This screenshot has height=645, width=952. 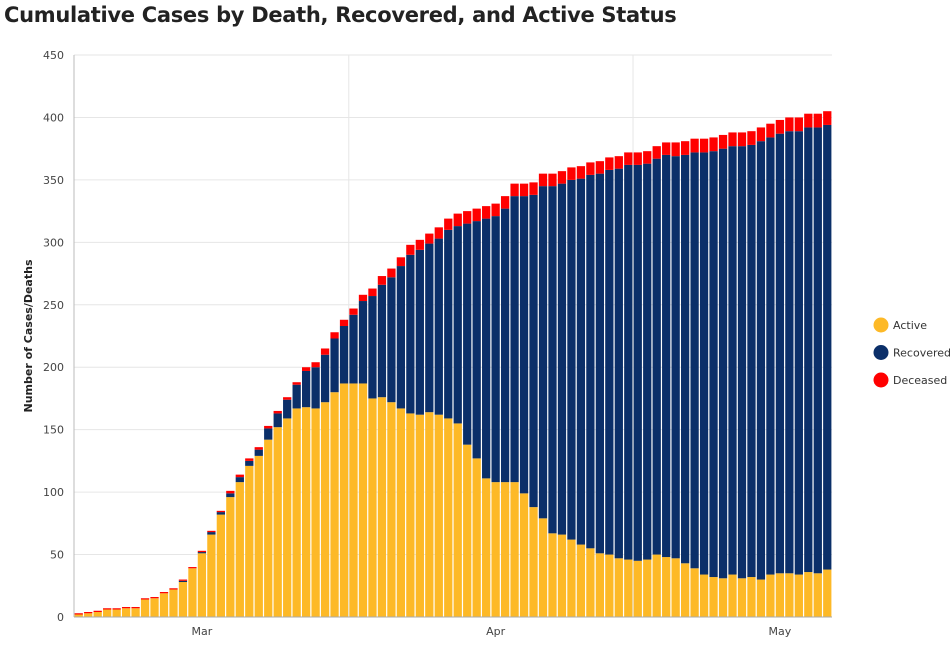 What do you see at coordinates (881, 325) in the screenshot?
I see `legend-marker-active` at bounding box center [881, 325].